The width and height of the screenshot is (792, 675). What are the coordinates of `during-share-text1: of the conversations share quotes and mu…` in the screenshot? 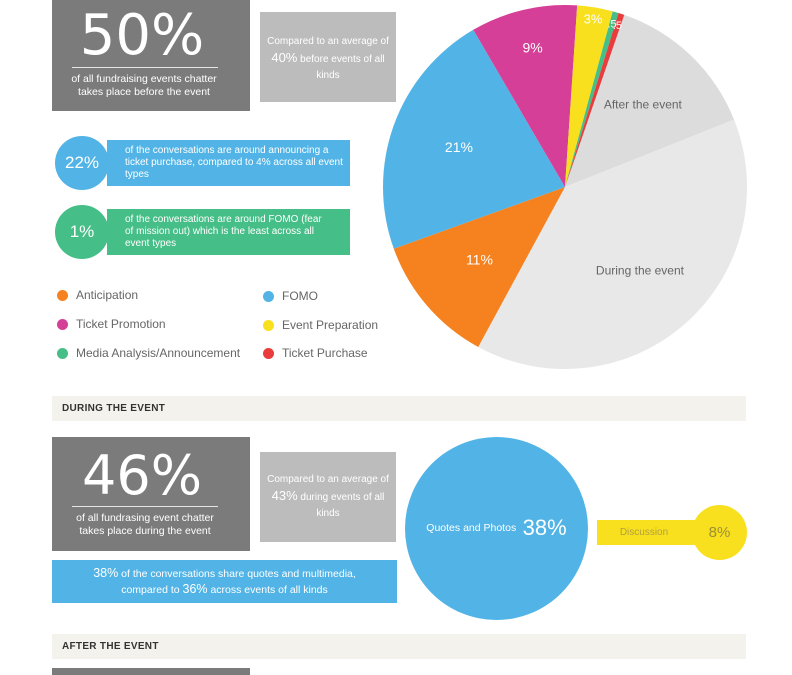 It's located at (237, 582).